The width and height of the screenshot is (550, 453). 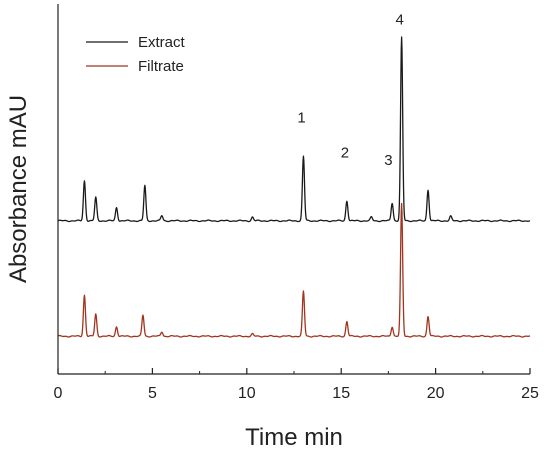 What do you see at coordinates (341, 393) in the screenshot?
I see `x-tick-label-15: 15` at bounding box center [341, 393].